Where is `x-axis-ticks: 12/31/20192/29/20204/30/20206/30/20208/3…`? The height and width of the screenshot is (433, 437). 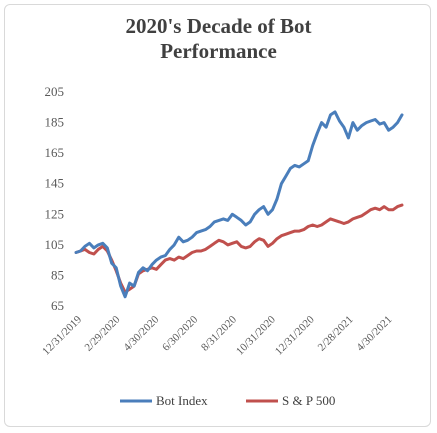 x-axis-ticks: 12/31/20192/29/20204/30/20206/30/20208/3… is located at coordinates (217, 335).